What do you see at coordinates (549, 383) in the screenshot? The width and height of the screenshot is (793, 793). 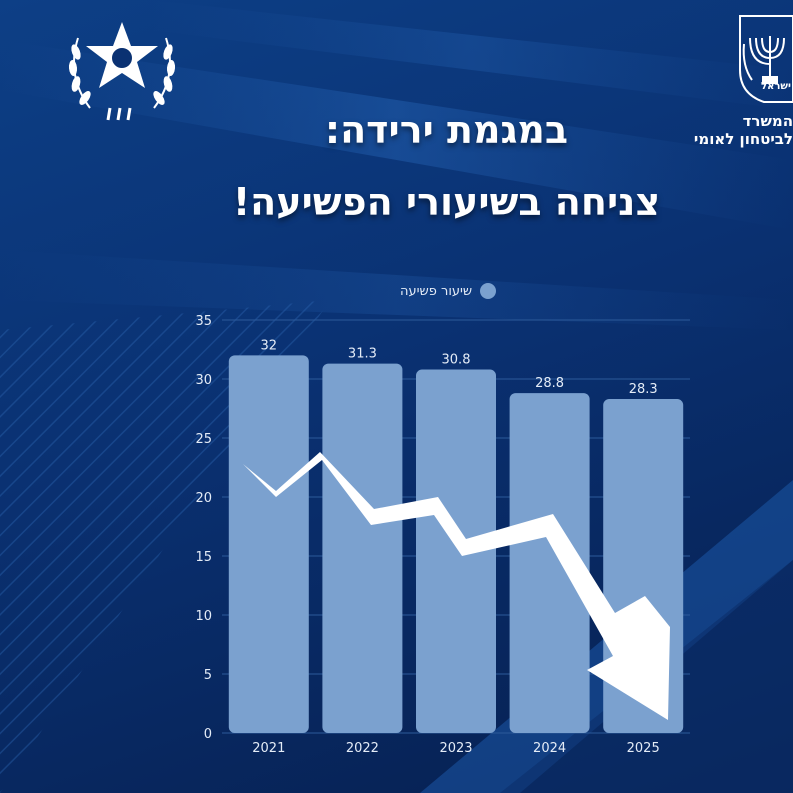 I see `data-label: 28.8` at bounding box center [549, 383].